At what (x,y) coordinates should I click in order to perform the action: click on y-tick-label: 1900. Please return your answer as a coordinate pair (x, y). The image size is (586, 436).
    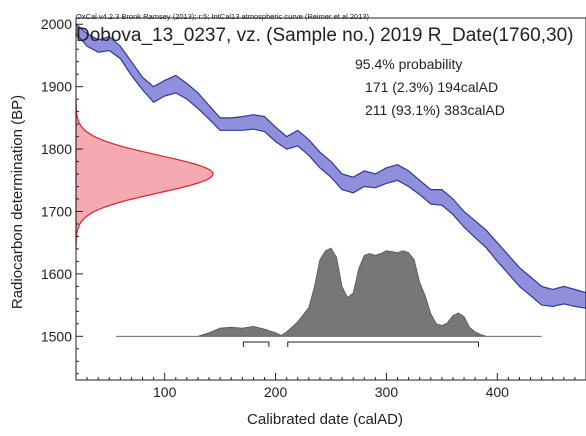
    Looking at the image, I should click on (56, 87).